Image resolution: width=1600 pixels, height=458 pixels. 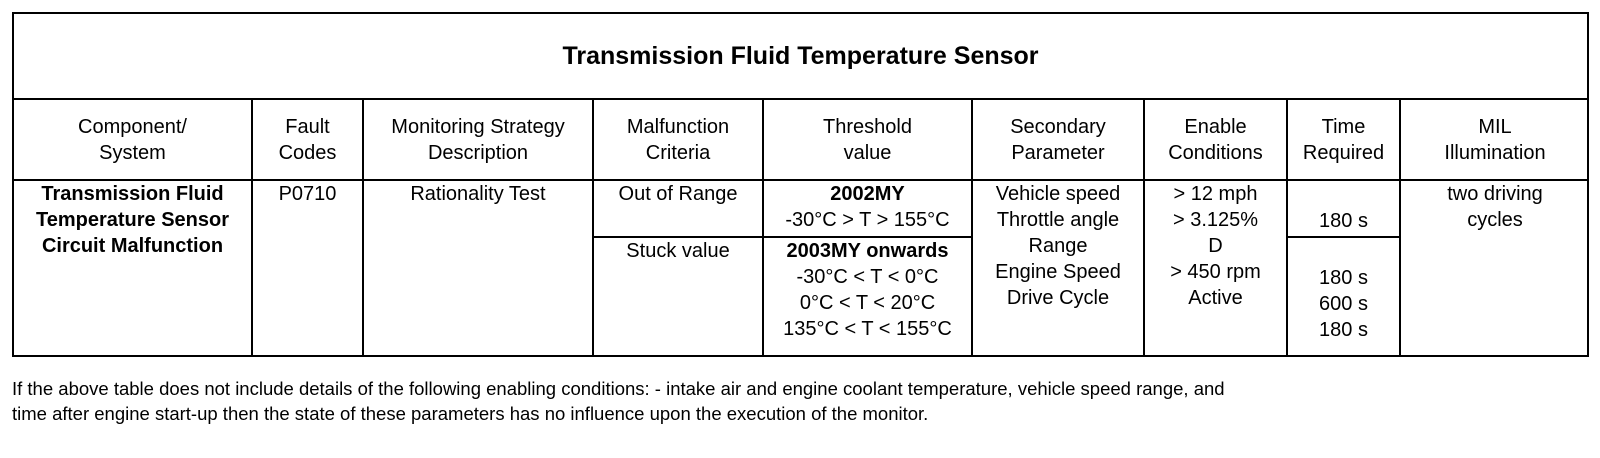 I want to click on header-fault-codes: Fault Codes, so click(x=307, y=140).